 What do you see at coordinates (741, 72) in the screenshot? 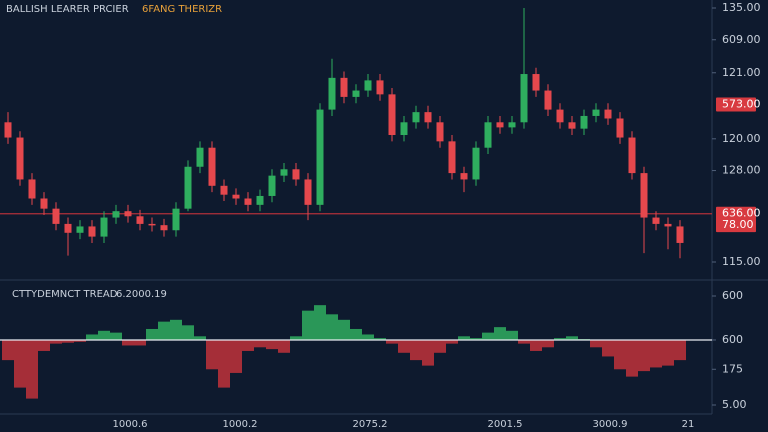
I see `y-tick-label: 121.00` at bounding box center [741, 72].